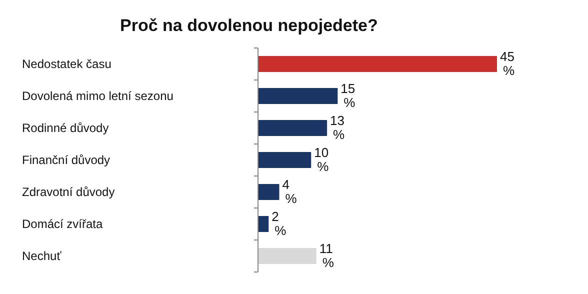  I want to click on data-label: 13 %, so click(338, 127).